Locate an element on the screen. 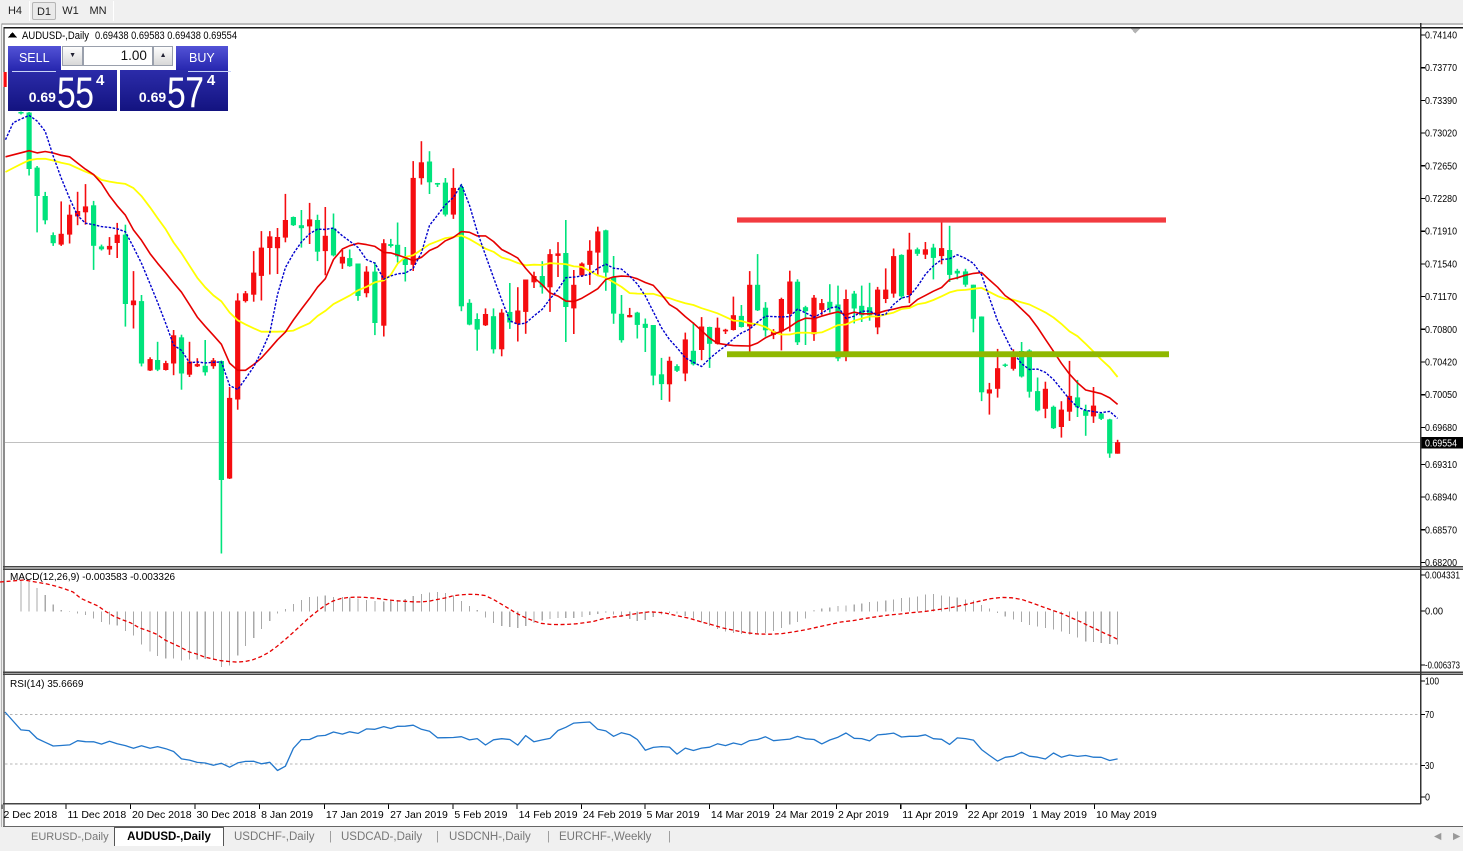  svg-text: 8 Jan 2019 is located at coordinates (287, 815).